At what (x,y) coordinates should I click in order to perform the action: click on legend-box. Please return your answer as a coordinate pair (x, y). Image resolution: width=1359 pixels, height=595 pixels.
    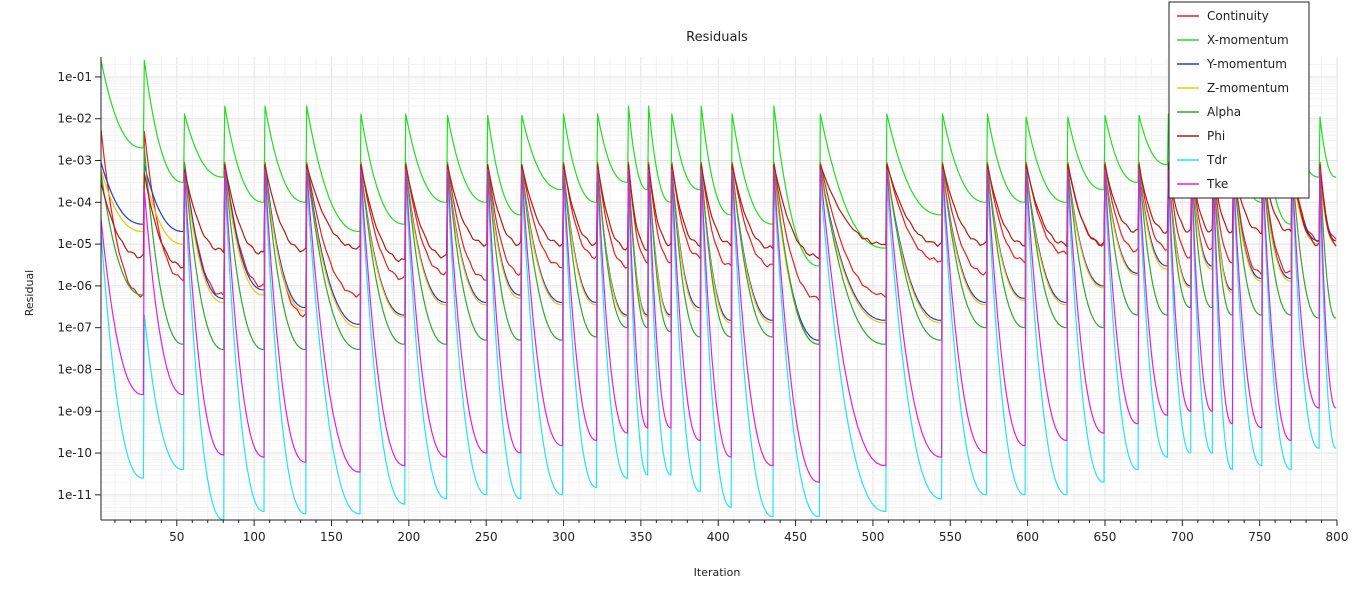
    Looking at the image, I should click on (1239, 100).